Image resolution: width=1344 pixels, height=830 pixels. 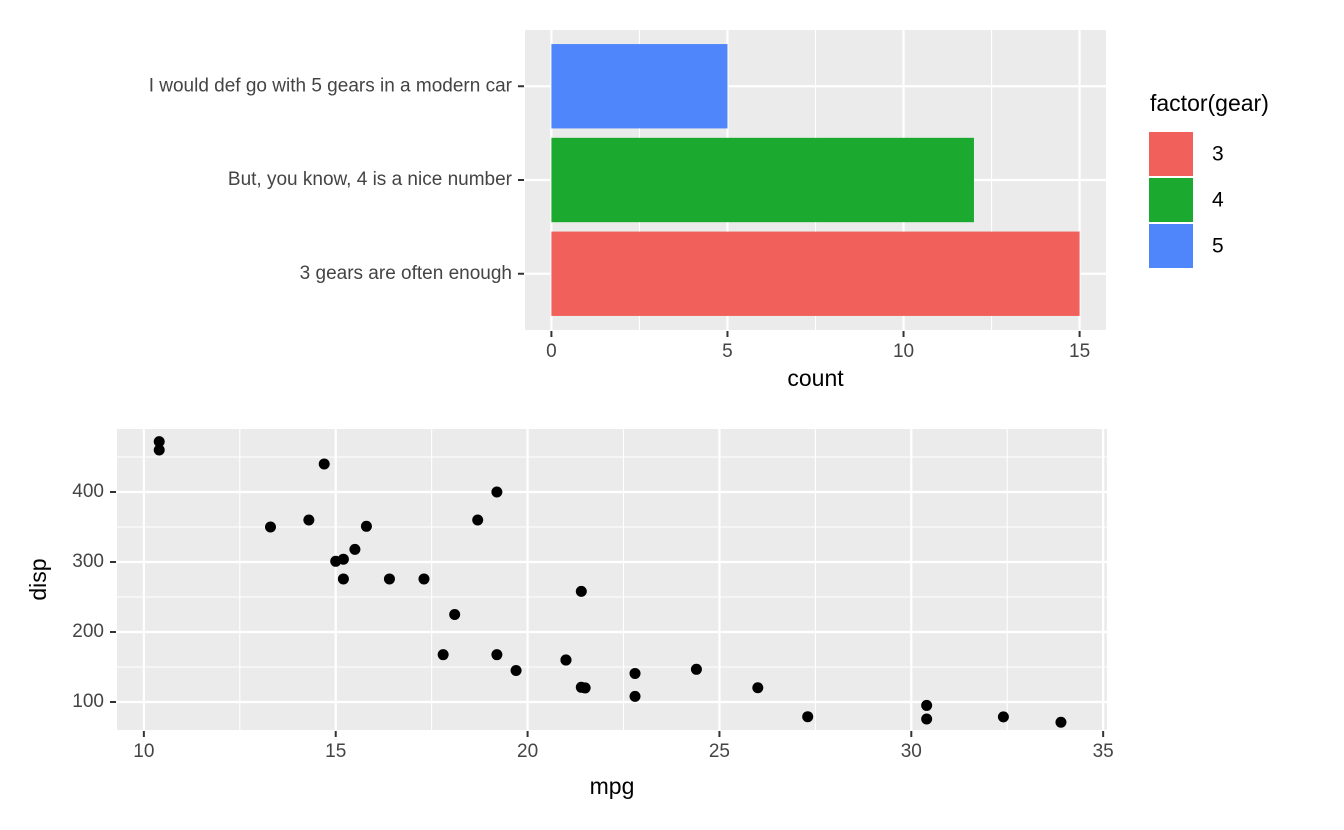 What do you see at coordinates (370, 179) in the screenshot?
I see `category-label-1: But, you know, 4 is a nice number` at bounding box center [370, 179].